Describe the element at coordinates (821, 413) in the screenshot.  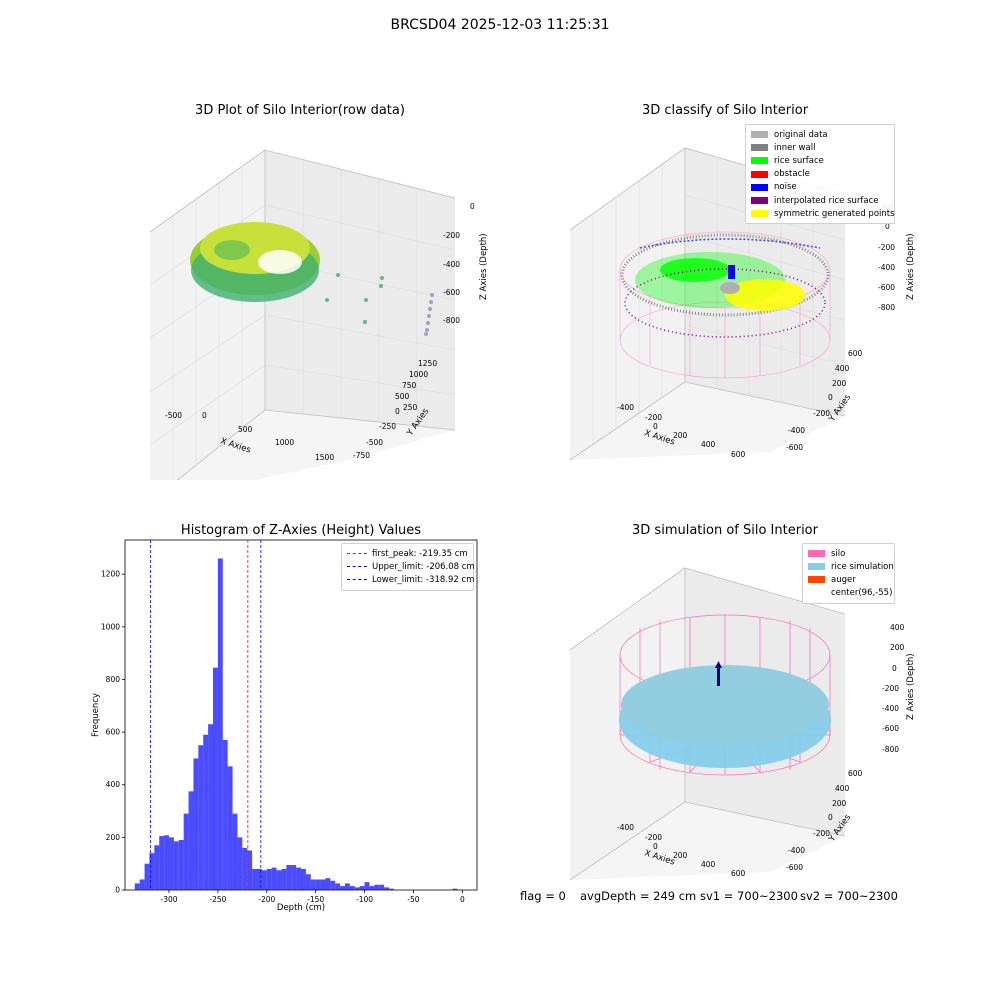
I see `classify-ytick: -200` at that location.